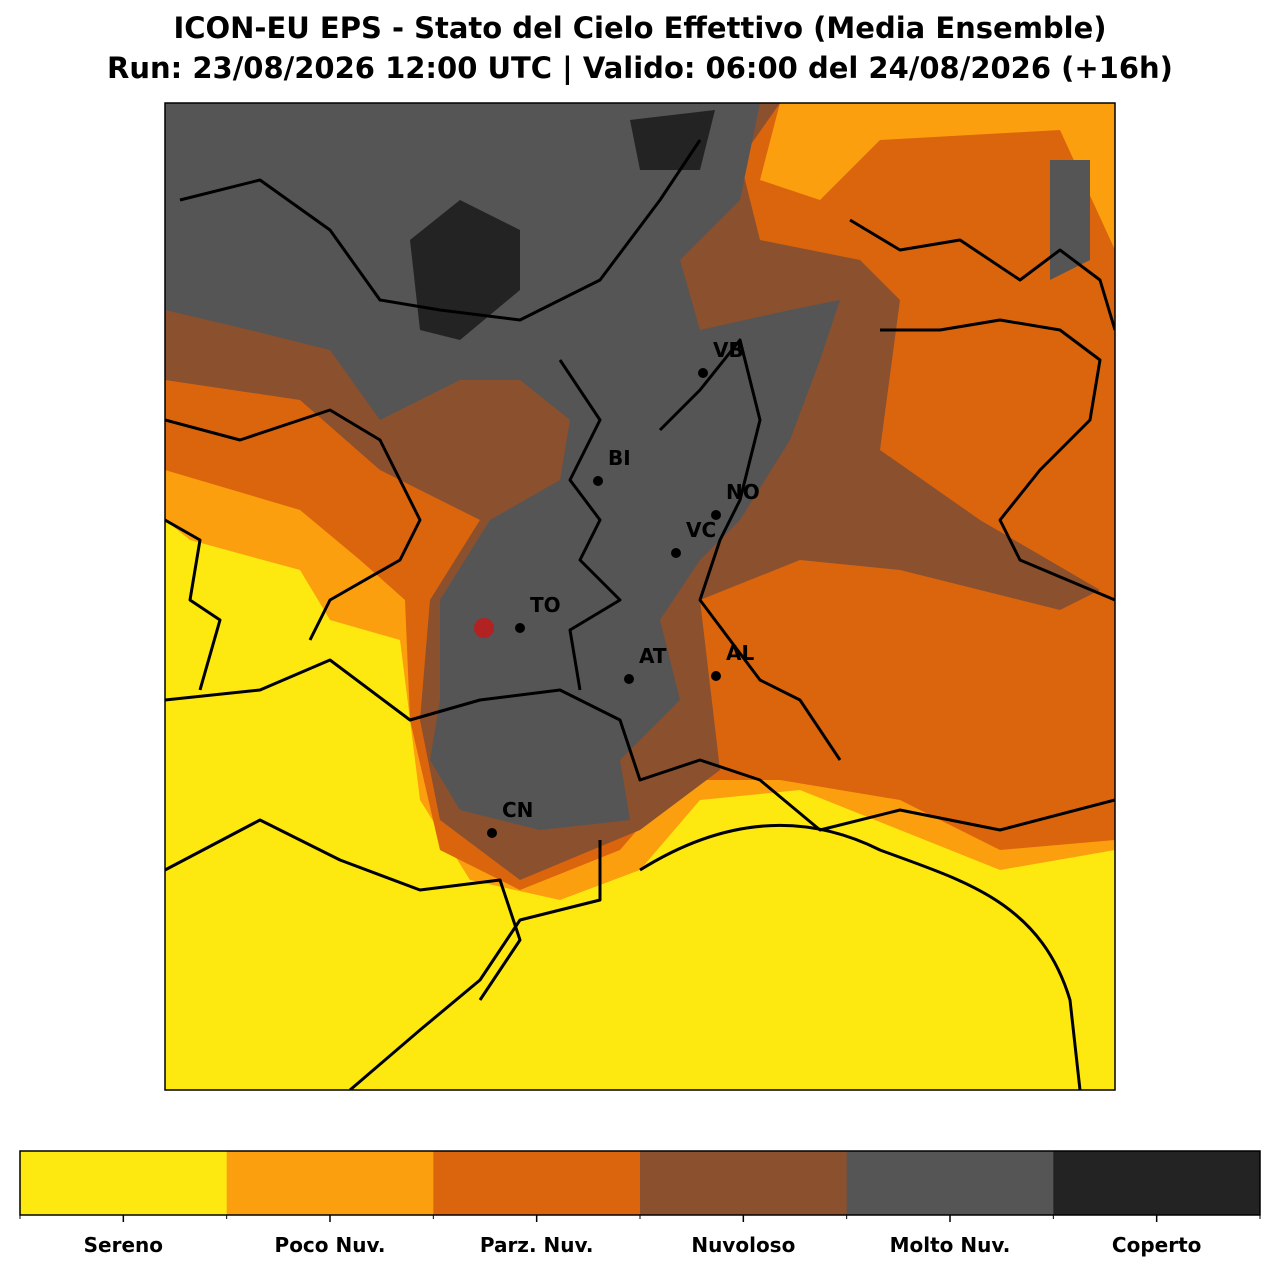 This screenshot has height=1278, width=1280. What do you see at coordinates (619, 458) in the screenshot?
I see `city-label: BI` at bounding box center [619, 458].